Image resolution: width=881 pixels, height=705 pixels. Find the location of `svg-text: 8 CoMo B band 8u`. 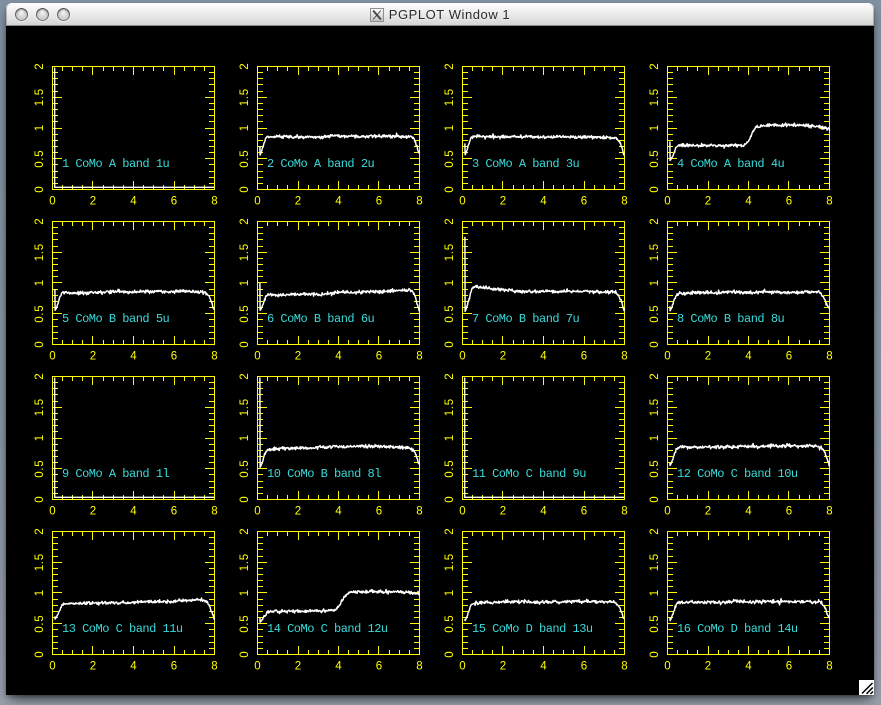

svg-text: 8 CoMo B band 8u is located at coordinates (731, 319).